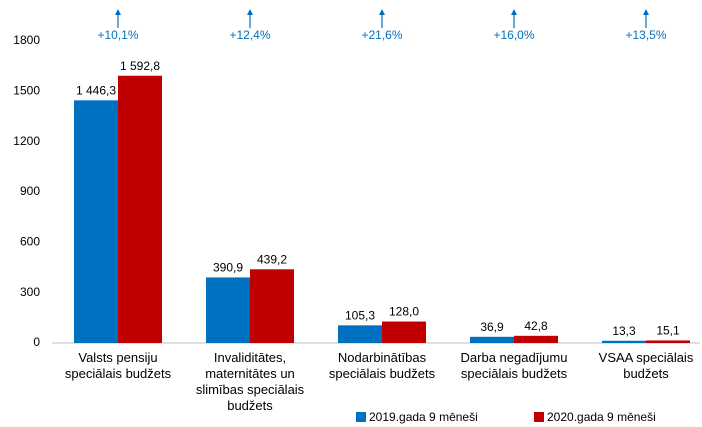 This screenshot has height=427, width=702. I want to click on legend-label: 2019.gada 9 mēneši, so click(423, 417).